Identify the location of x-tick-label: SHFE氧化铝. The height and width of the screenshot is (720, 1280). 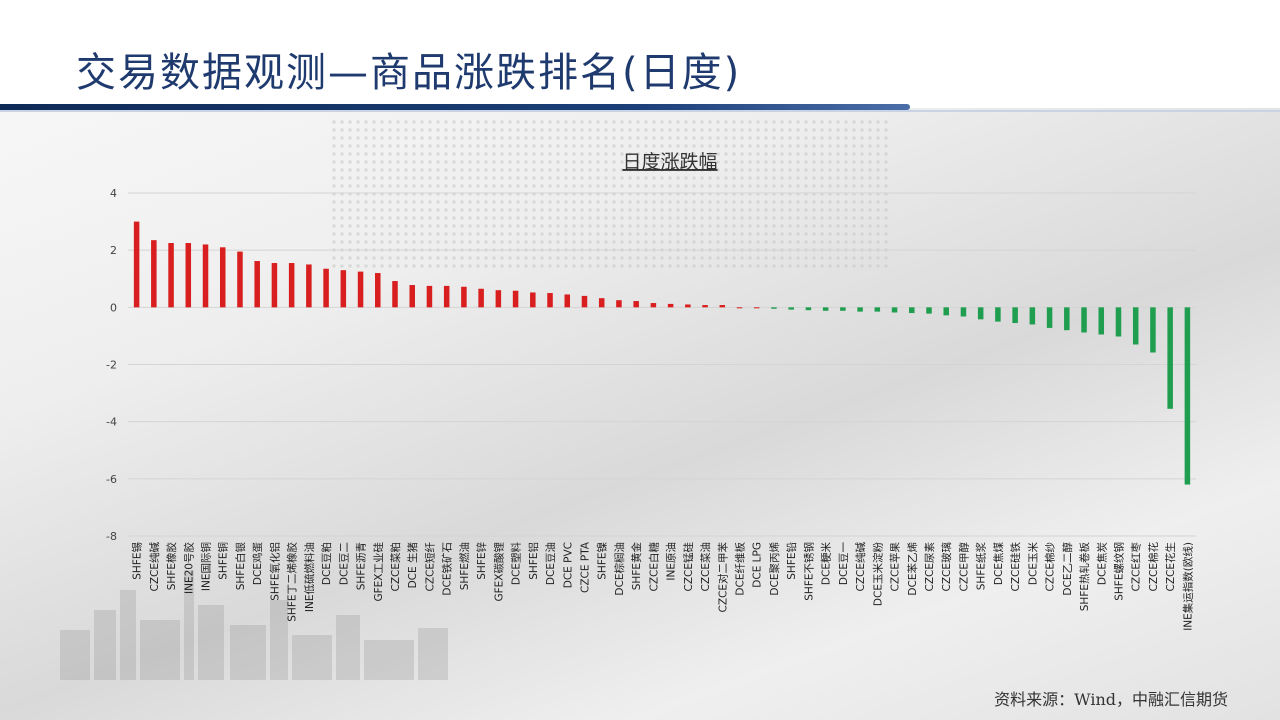
(274, 571).